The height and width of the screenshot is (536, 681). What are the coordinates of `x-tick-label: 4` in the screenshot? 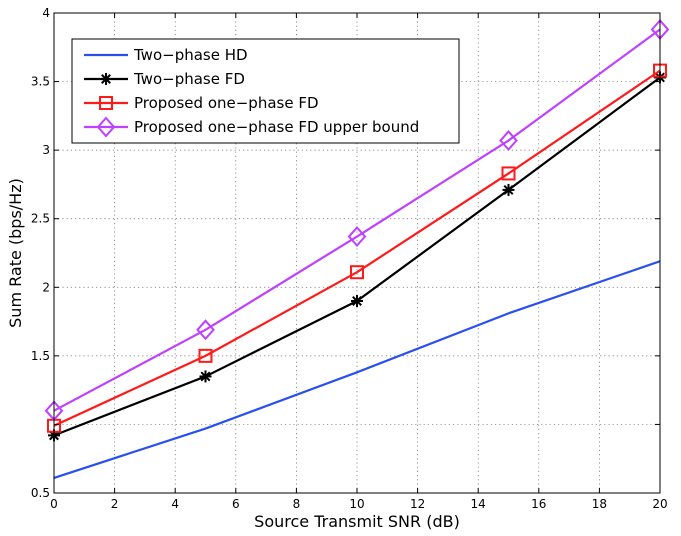 It's located at (175, 504).